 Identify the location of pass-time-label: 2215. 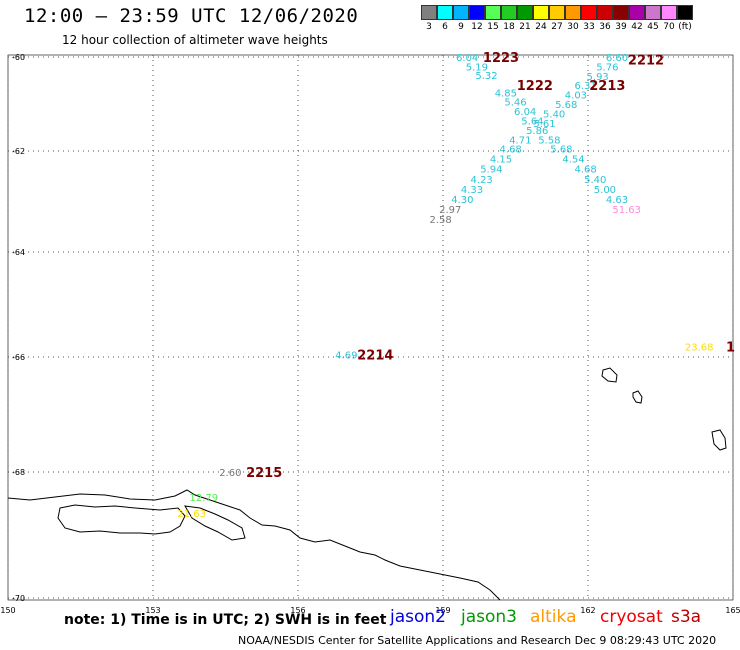
(264, 473).